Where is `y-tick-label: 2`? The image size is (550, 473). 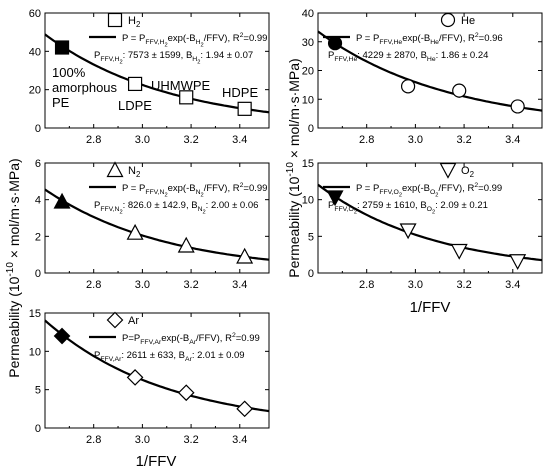
y-tick-label: 2 is located at coordinates (38, 237).